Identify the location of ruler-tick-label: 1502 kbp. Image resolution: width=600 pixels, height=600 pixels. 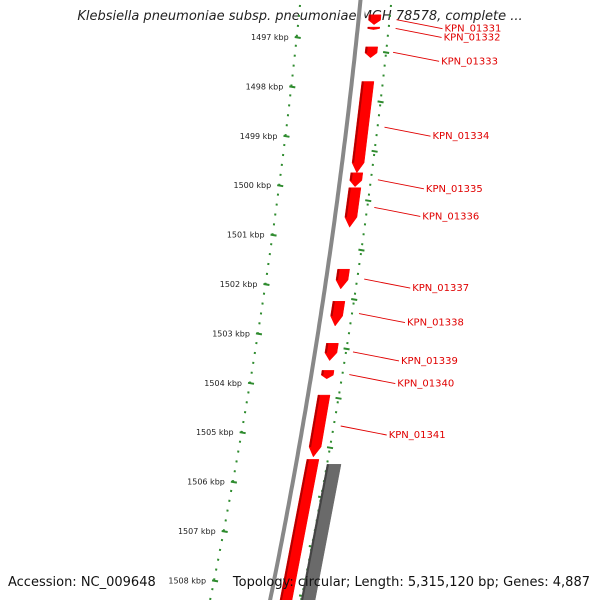
(239, 284).